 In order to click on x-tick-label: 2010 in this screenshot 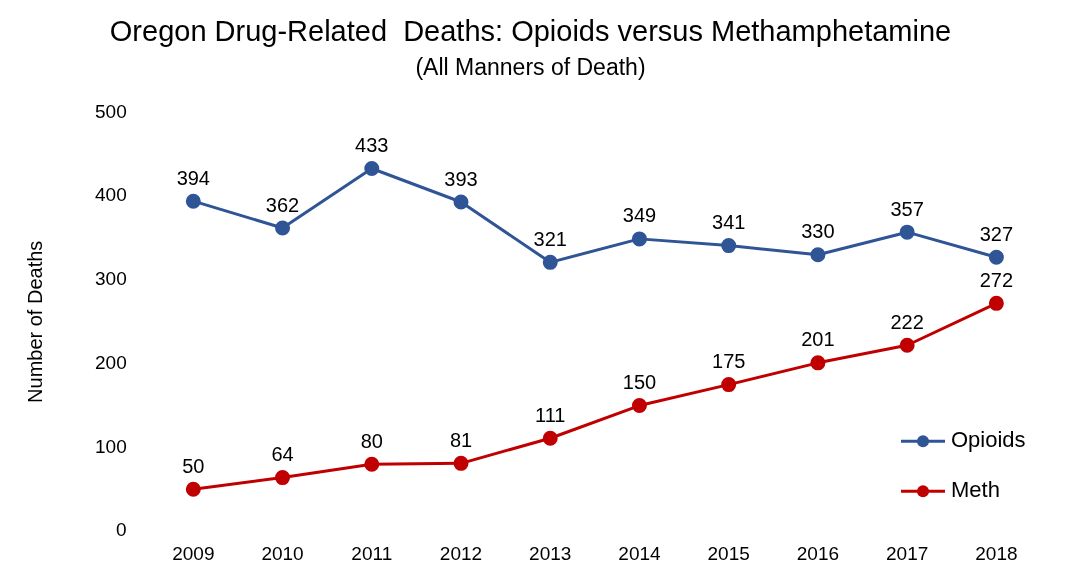, I will do `click(282, 553)`.